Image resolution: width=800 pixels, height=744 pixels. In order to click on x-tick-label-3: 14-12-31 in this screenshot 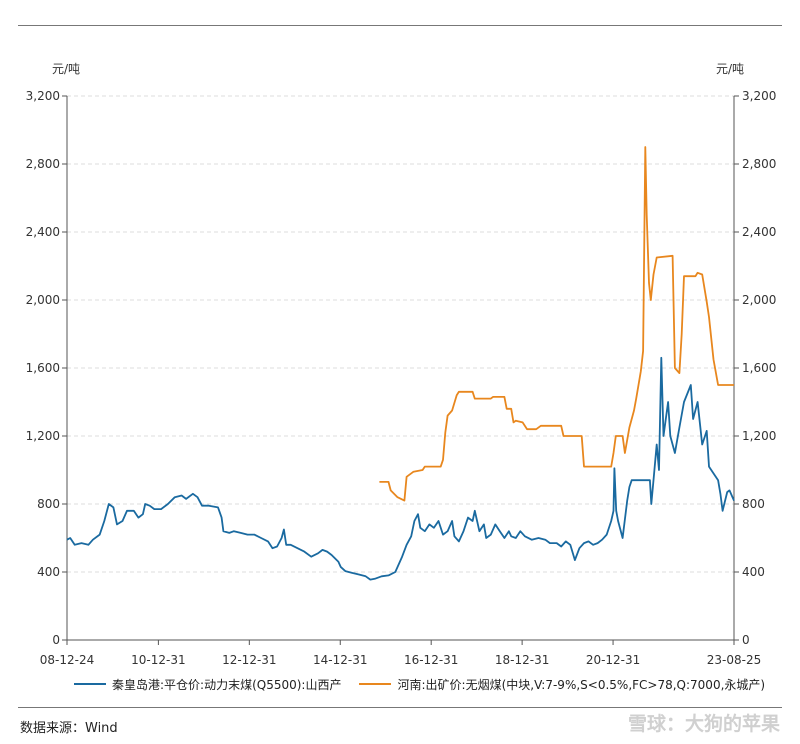, I will do `click(340, 659)`.